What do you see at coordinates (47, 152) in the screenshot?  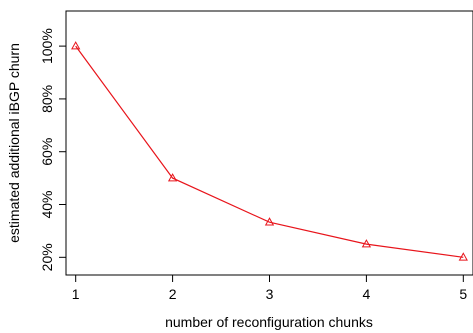 I see `y-tick-label: 60%` at bounding box center [47, 152].